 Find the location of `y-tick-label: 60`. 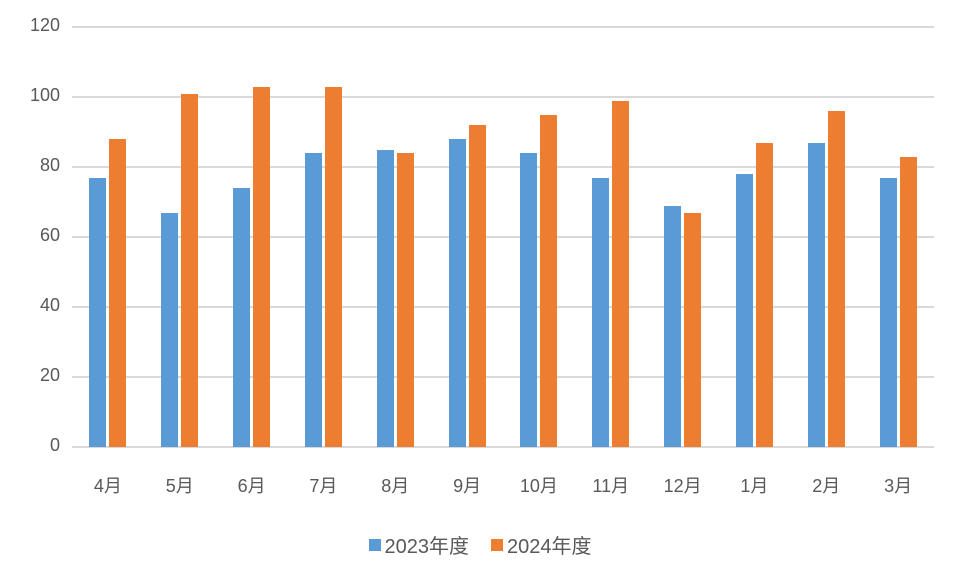

y-tick-label: 60 is located at coordinates (49, 235).